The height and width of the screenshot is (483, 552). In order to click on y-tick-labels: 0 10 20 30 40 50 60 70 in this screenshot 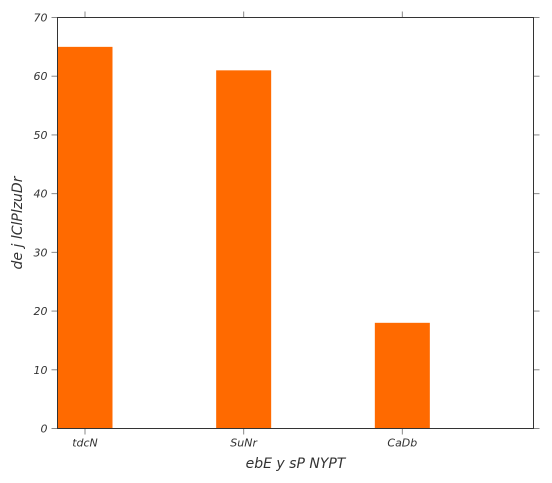, I will do `click(41, 224)`.